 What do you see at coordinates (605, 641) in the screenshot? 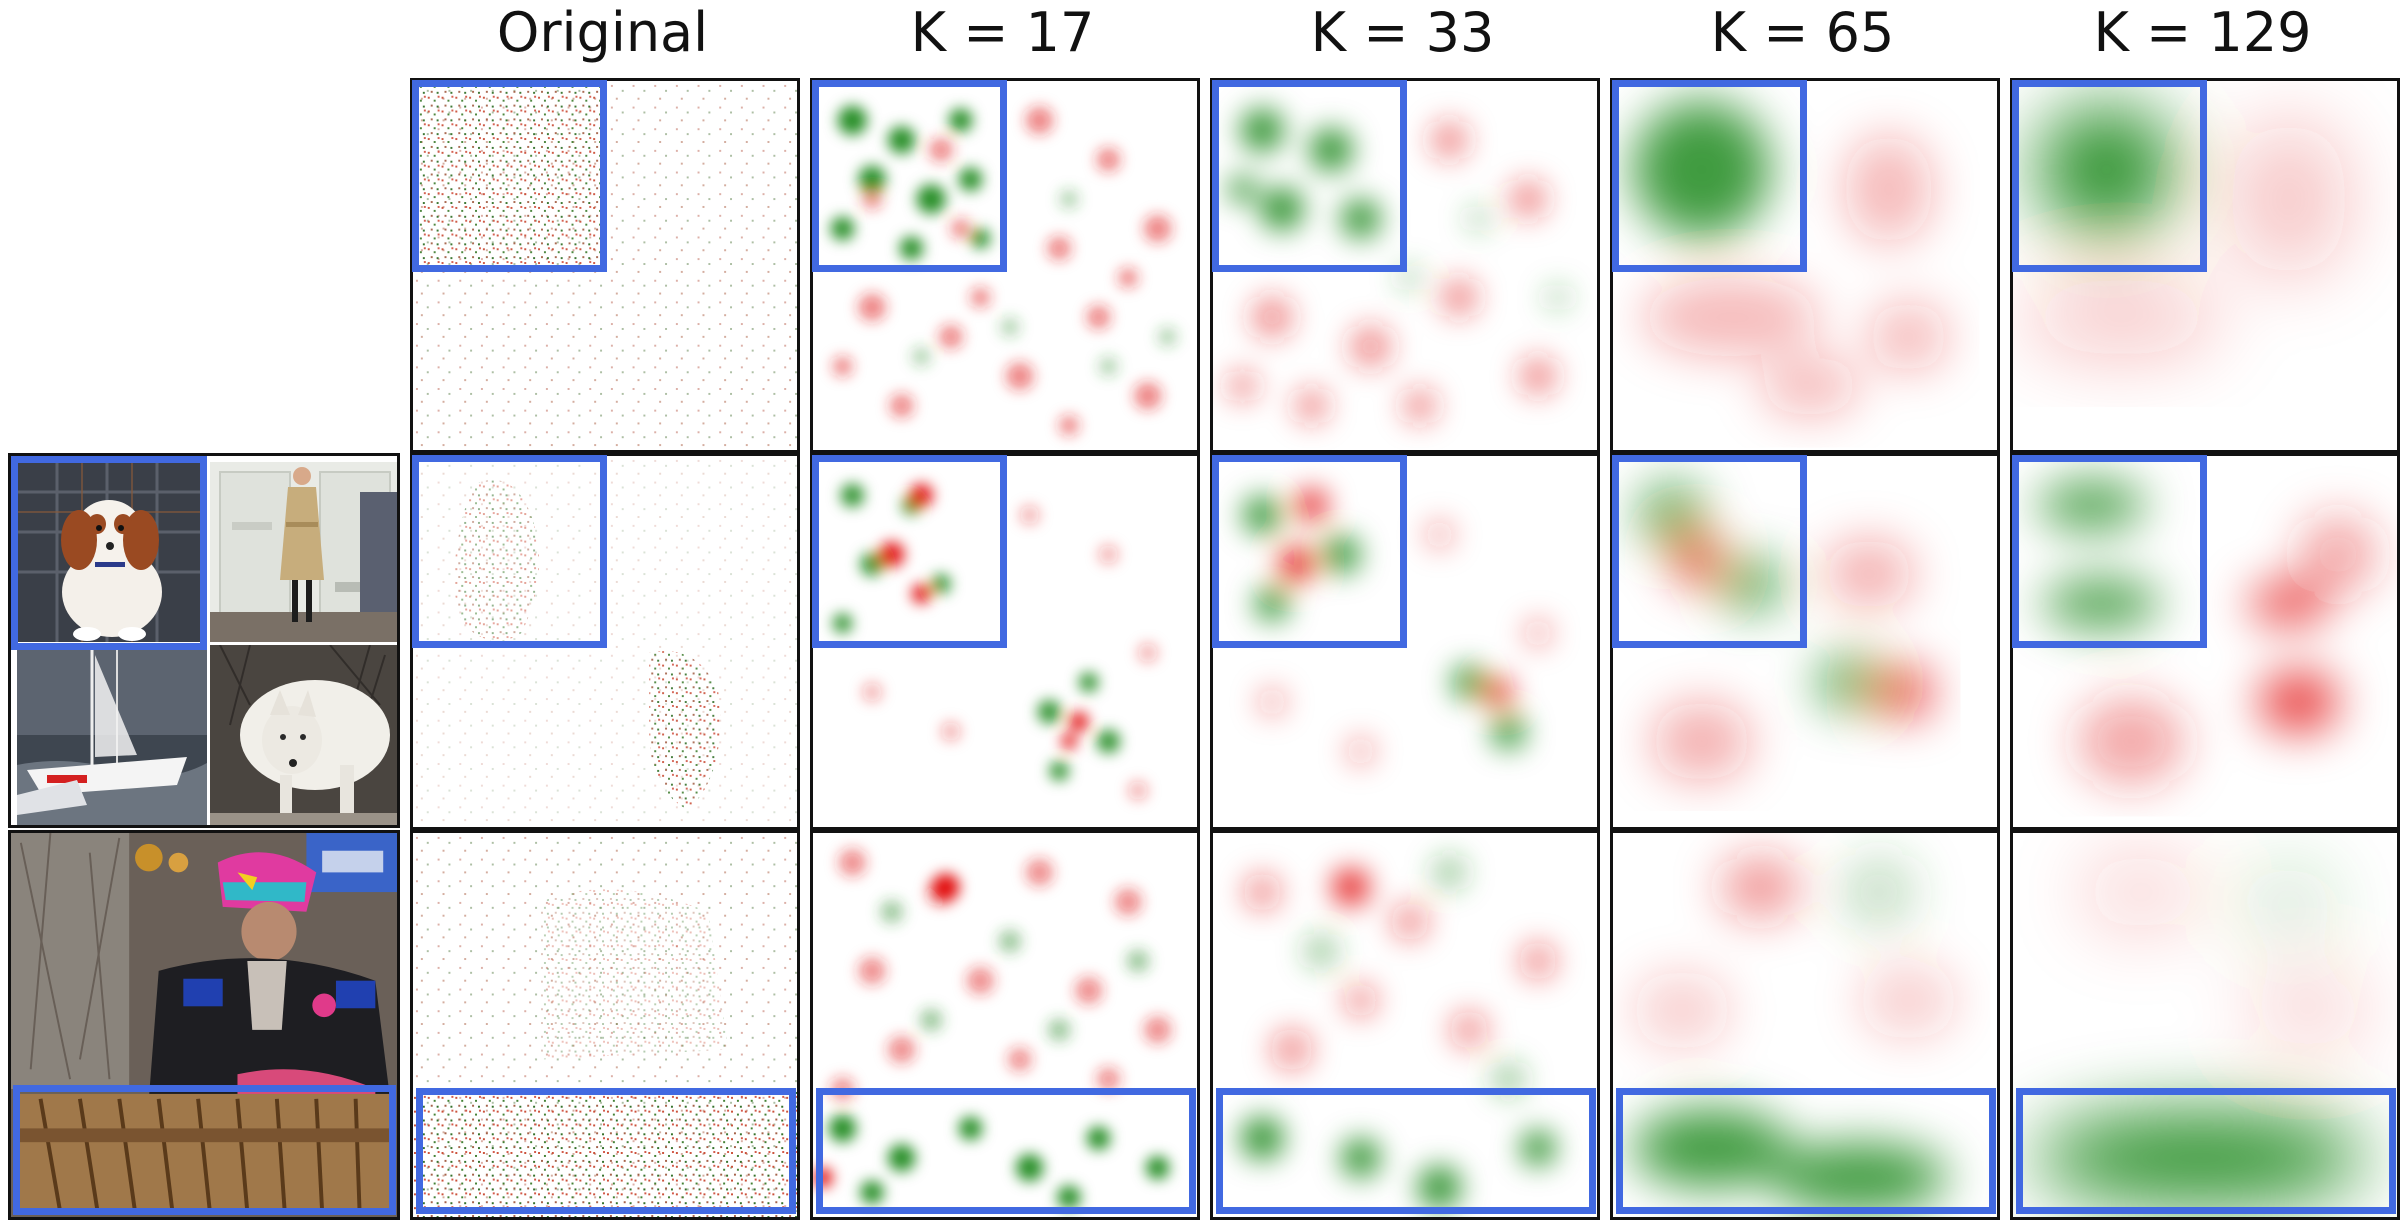
I see `saliency-row2-original` at bounding box center [605, 641].